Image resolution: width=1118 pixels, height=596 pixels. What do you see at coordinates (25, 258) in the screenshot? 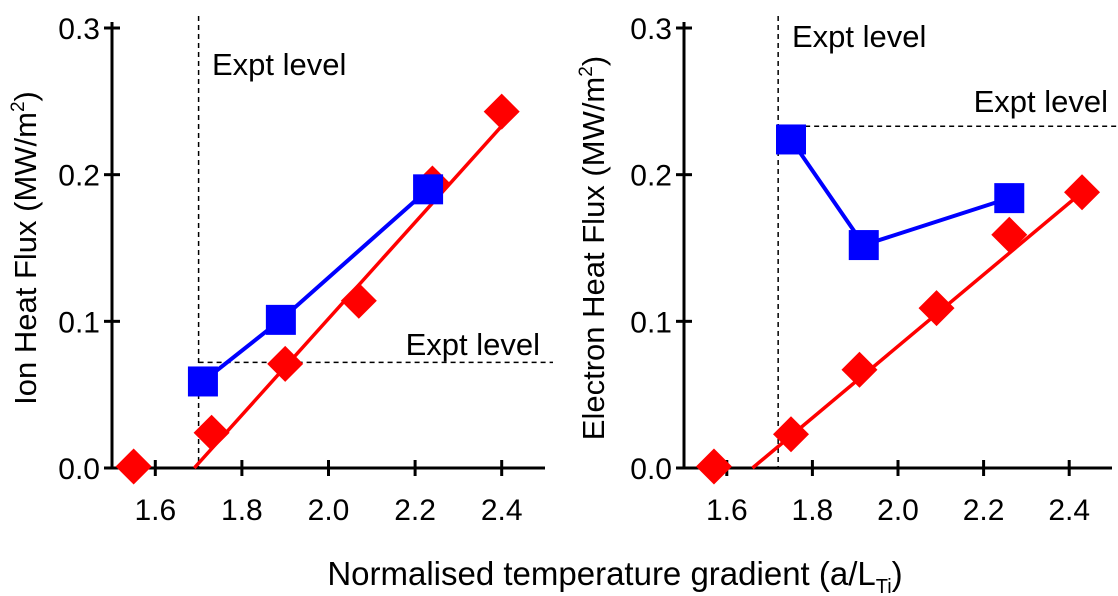
I see `y-axis-label-text: Ion Heat Flux (MW/m` at bounding box center [25, 258].